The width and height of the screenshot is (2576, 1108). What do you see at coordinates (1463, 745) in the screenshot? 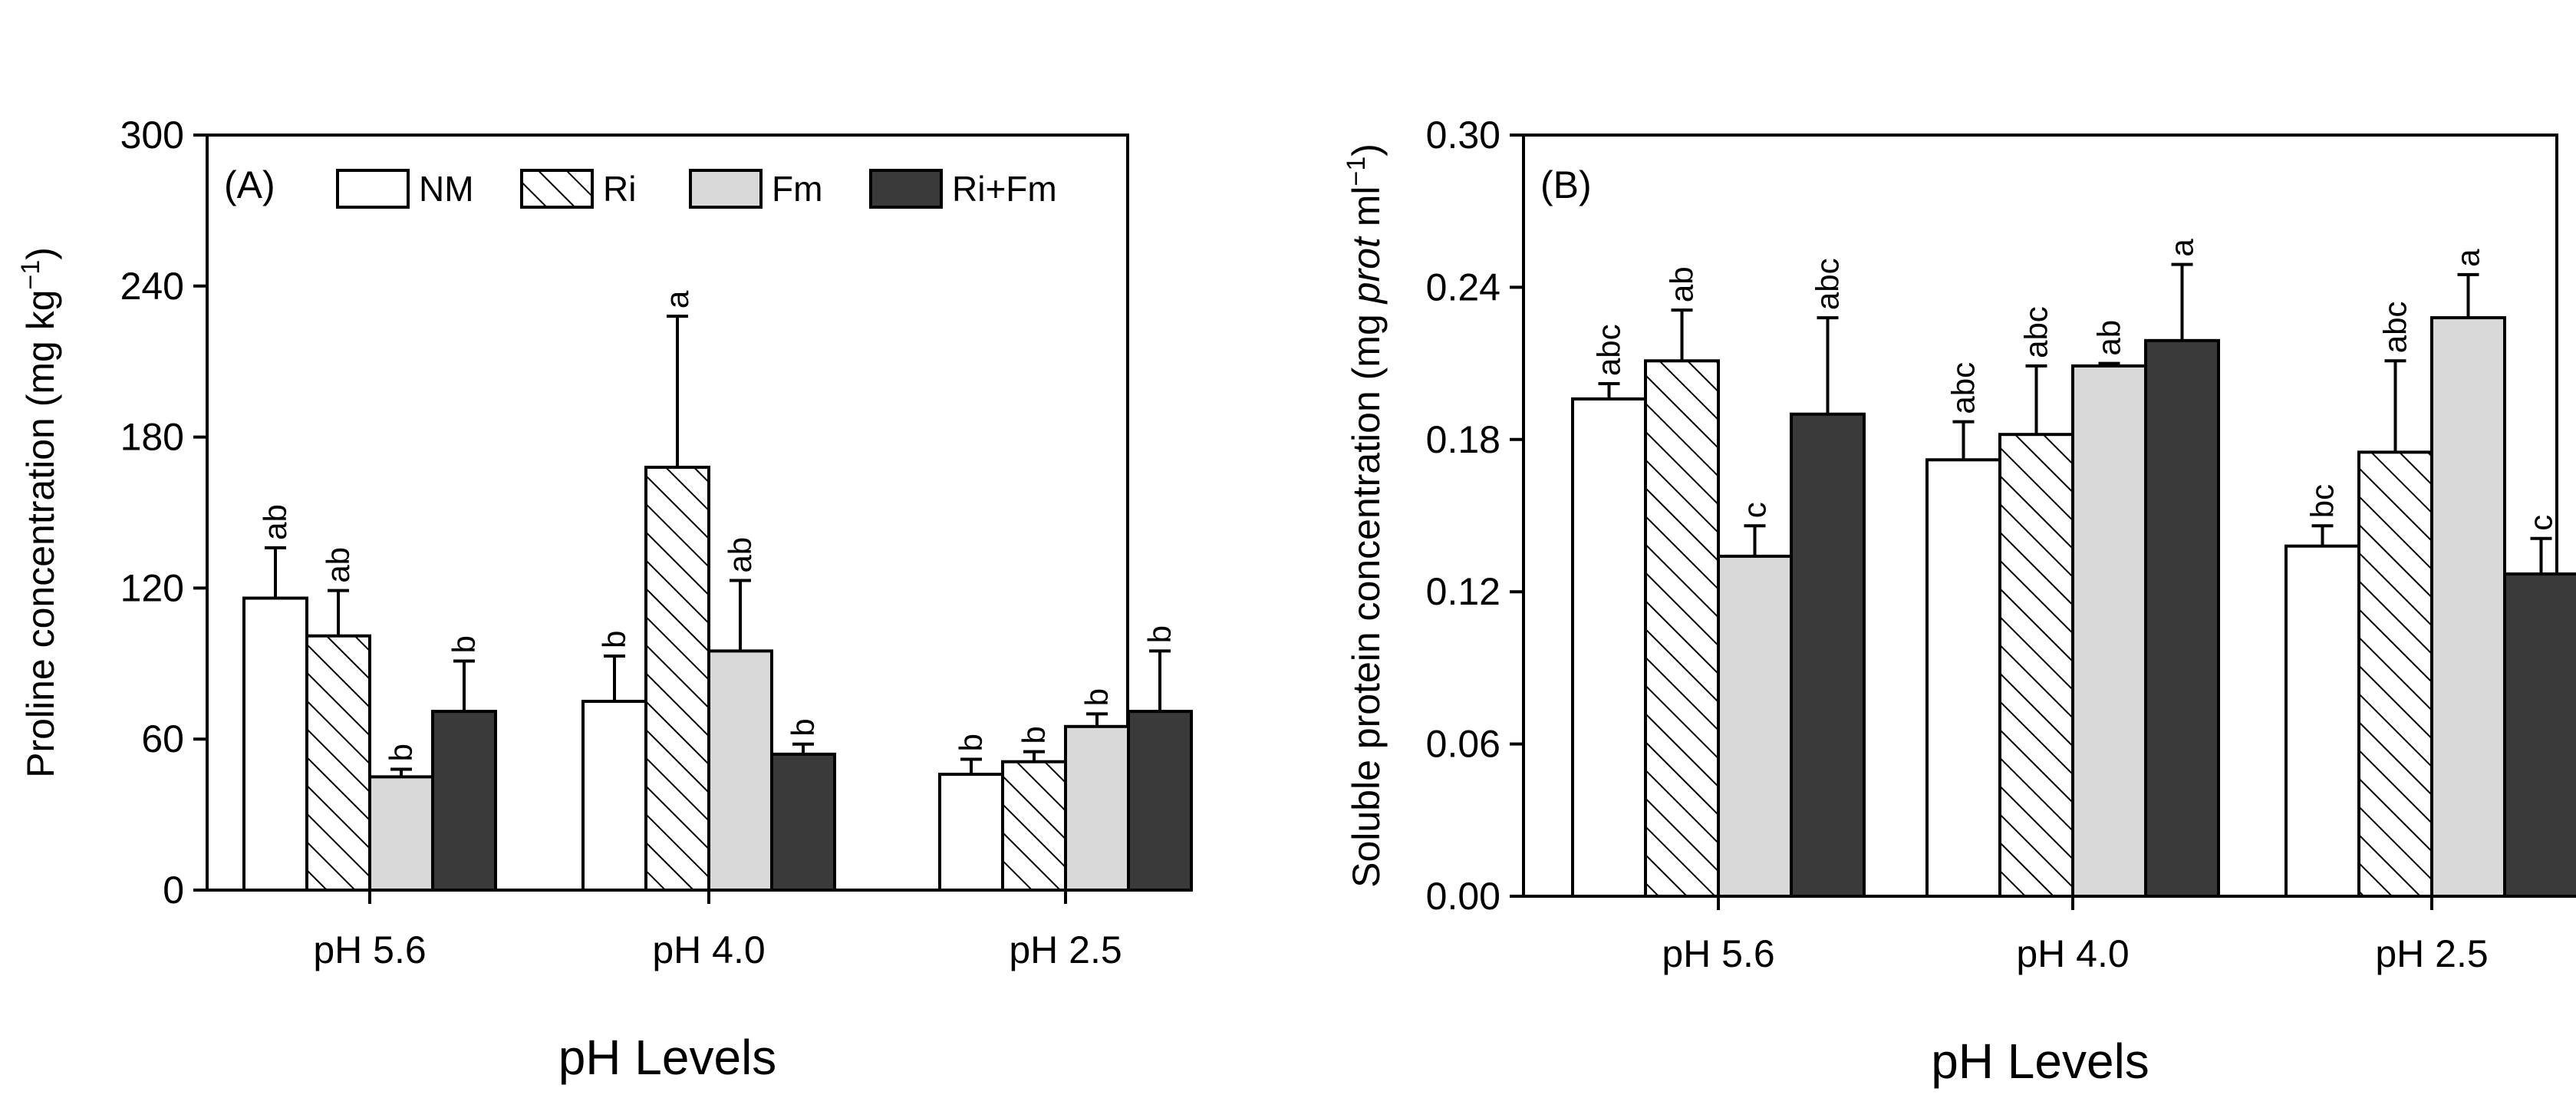
I see `y-tick-label: 0.06` at bounding box center [1463, 745].